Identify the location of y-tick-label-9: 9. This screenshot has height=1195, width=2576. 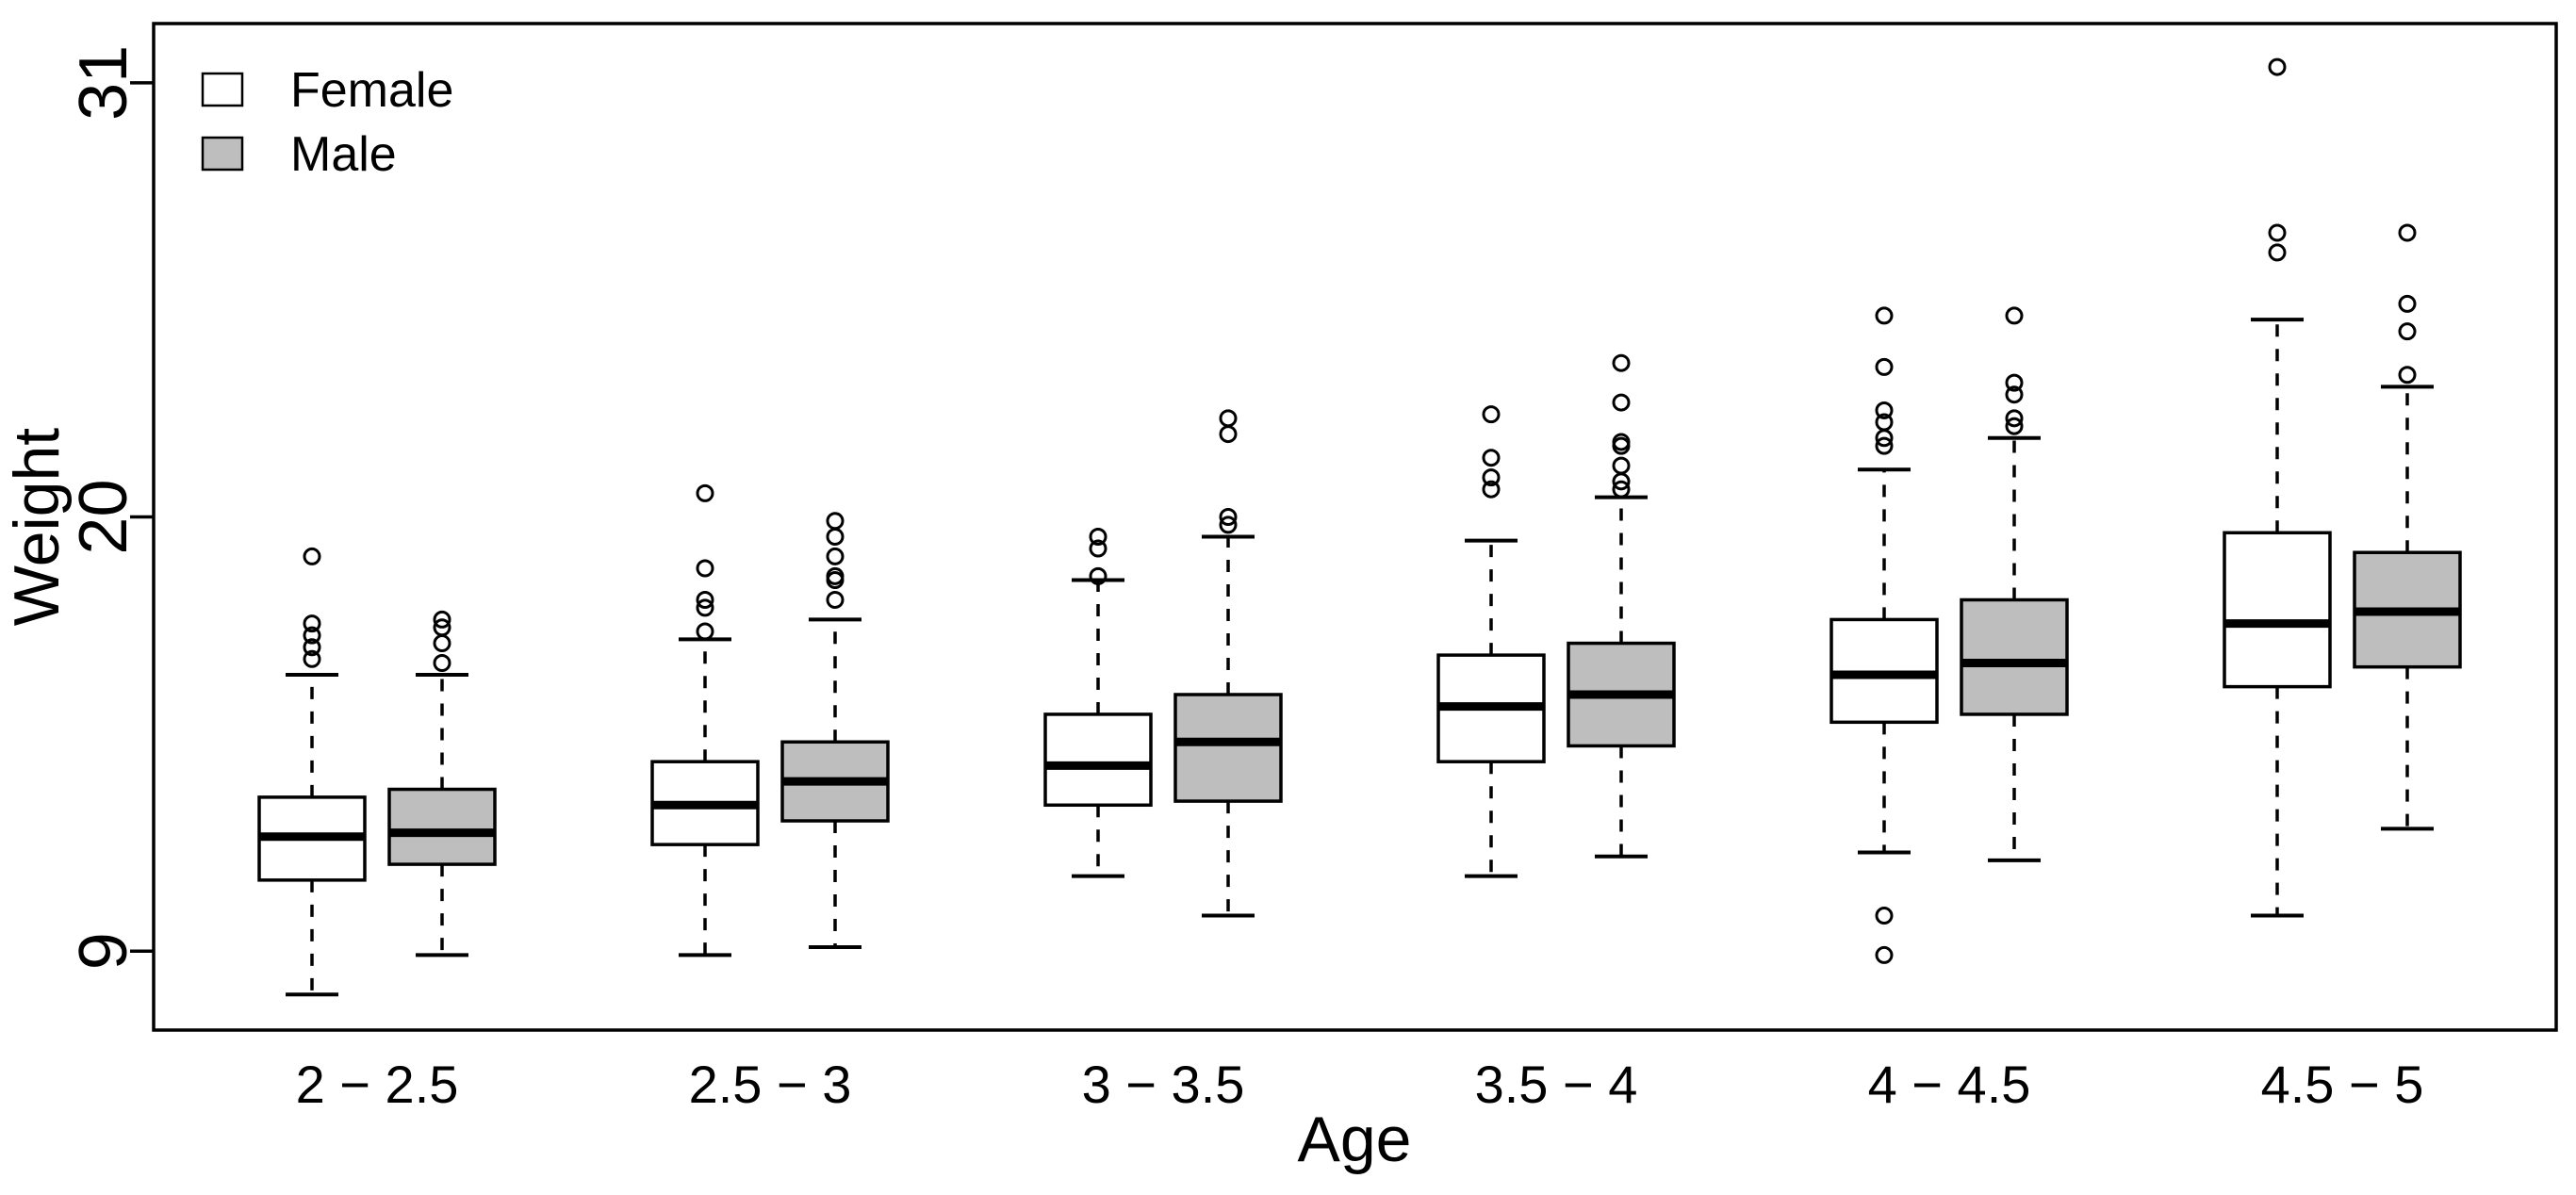
(103, 951).